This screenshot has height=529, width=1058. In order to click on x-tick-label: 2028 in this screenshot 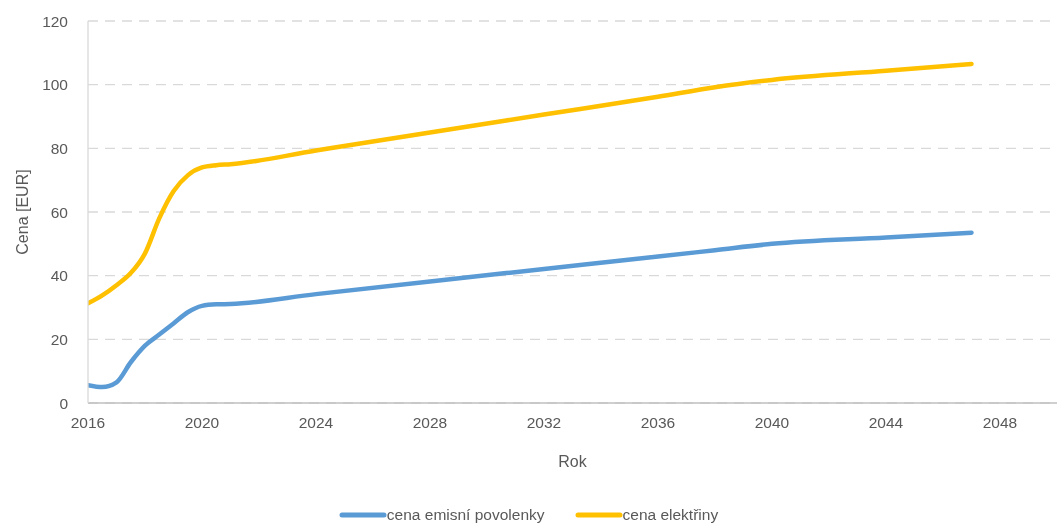, I will do `click(430, 423)`.